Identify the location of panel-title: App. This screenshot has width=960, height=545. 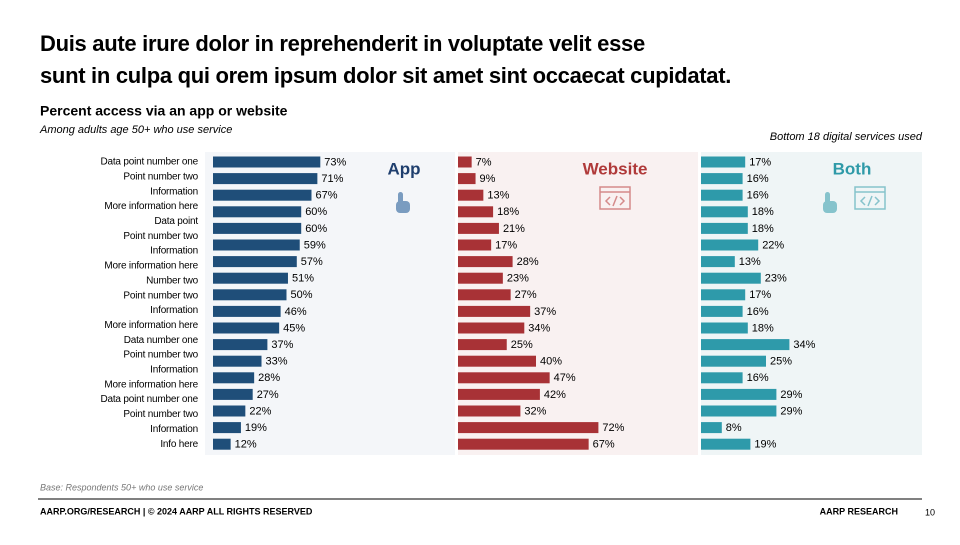
(403, 168).